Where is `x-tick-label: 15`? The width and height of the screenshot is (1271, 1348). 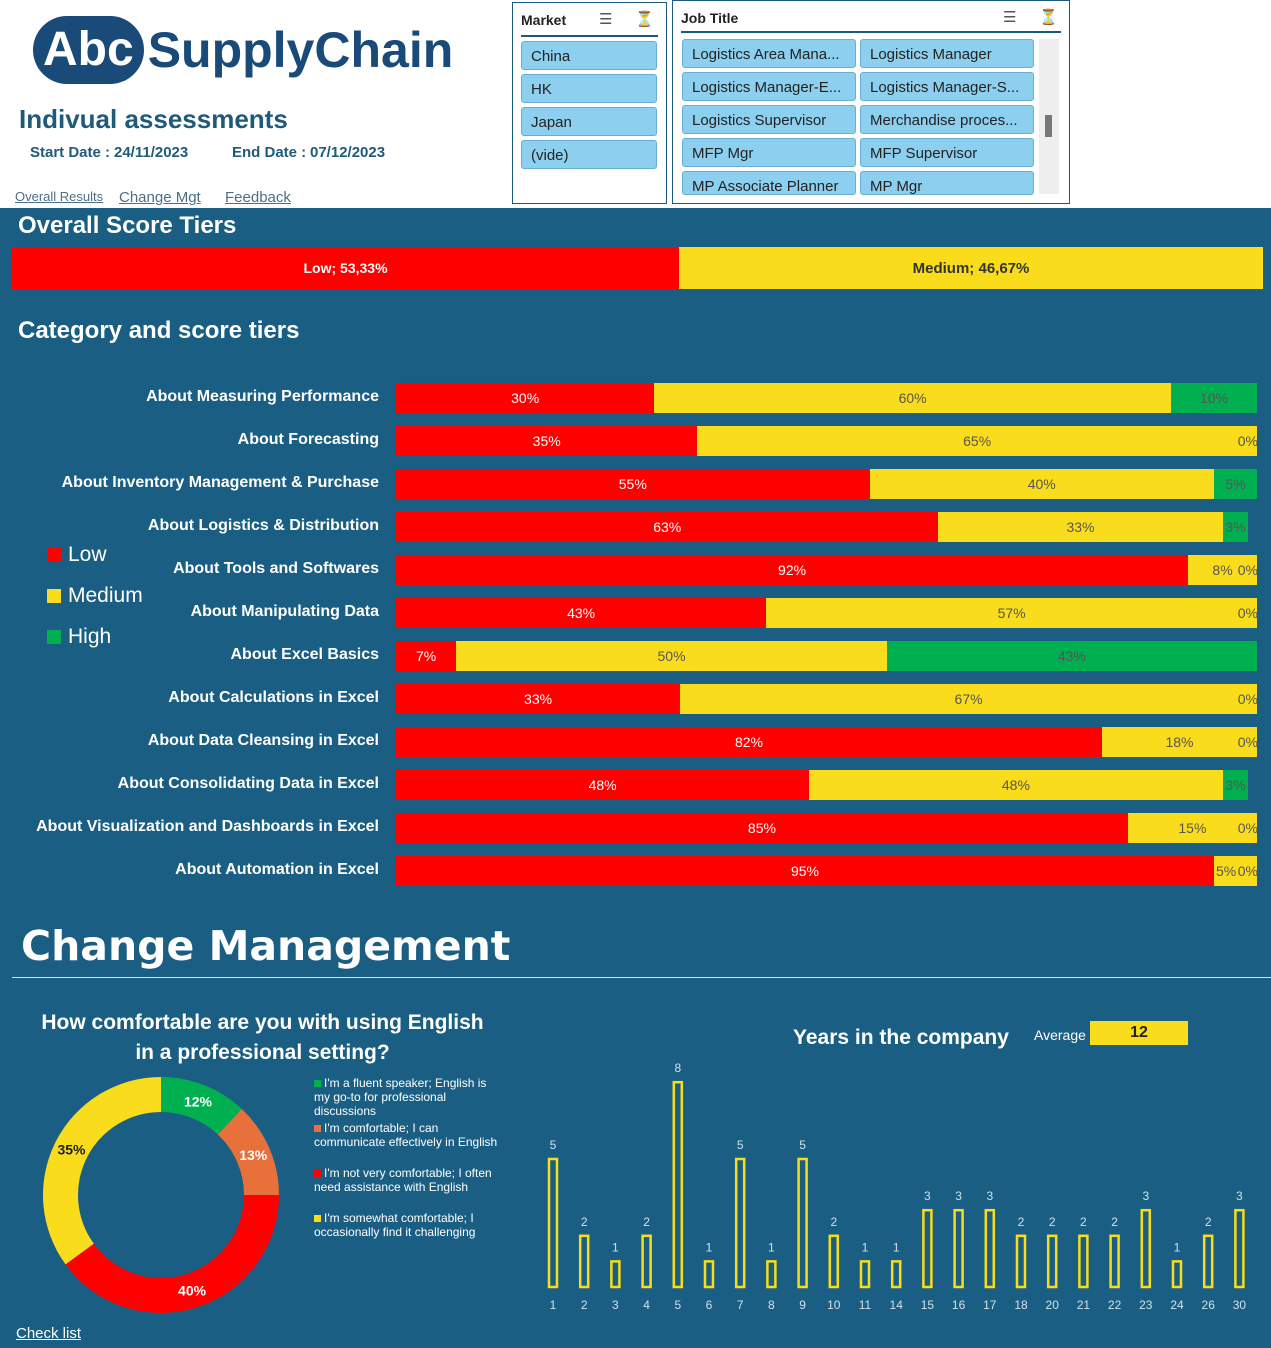
x-tick-label: 15 is located at coordinates (928, 1305).